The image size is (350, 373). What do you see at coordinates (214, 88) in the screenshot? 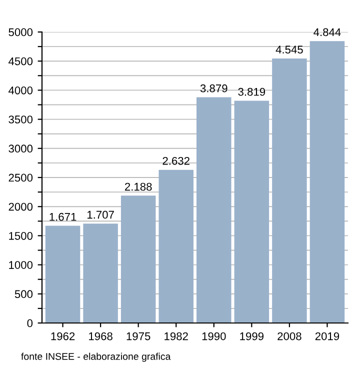
I see `data-label: 3.879` at bounding box center [214, 88].